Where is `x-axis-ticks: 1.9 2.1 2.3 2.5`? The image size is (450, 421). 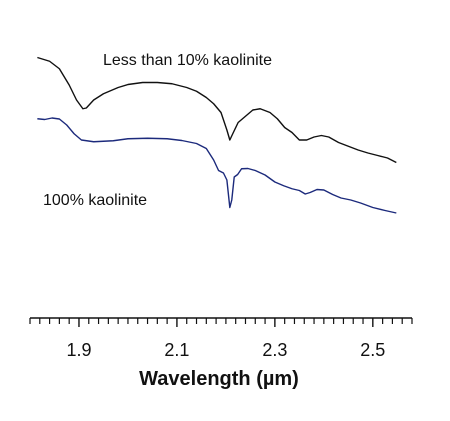
x-axis-ticks: 1.9 2.1 2.3 2.5 is located at coordinates (221, 339).